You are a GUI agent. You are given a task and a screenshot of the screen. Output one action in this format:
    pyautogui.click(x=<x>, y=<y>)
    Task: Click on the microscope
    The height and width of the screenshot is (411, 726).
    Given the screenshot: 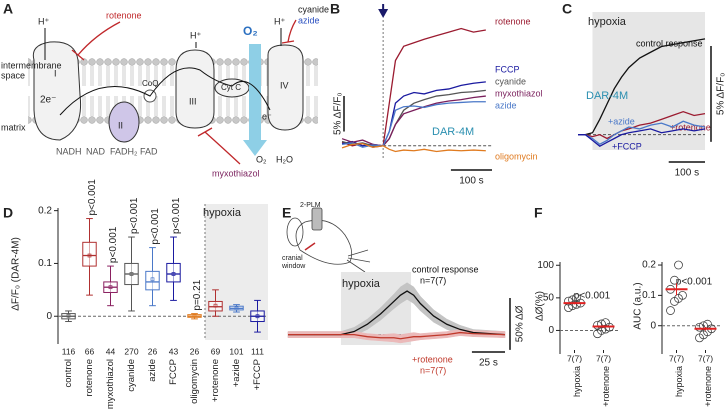 What is the action you would take?
    pyautogui.click(x=317, y=219)
    